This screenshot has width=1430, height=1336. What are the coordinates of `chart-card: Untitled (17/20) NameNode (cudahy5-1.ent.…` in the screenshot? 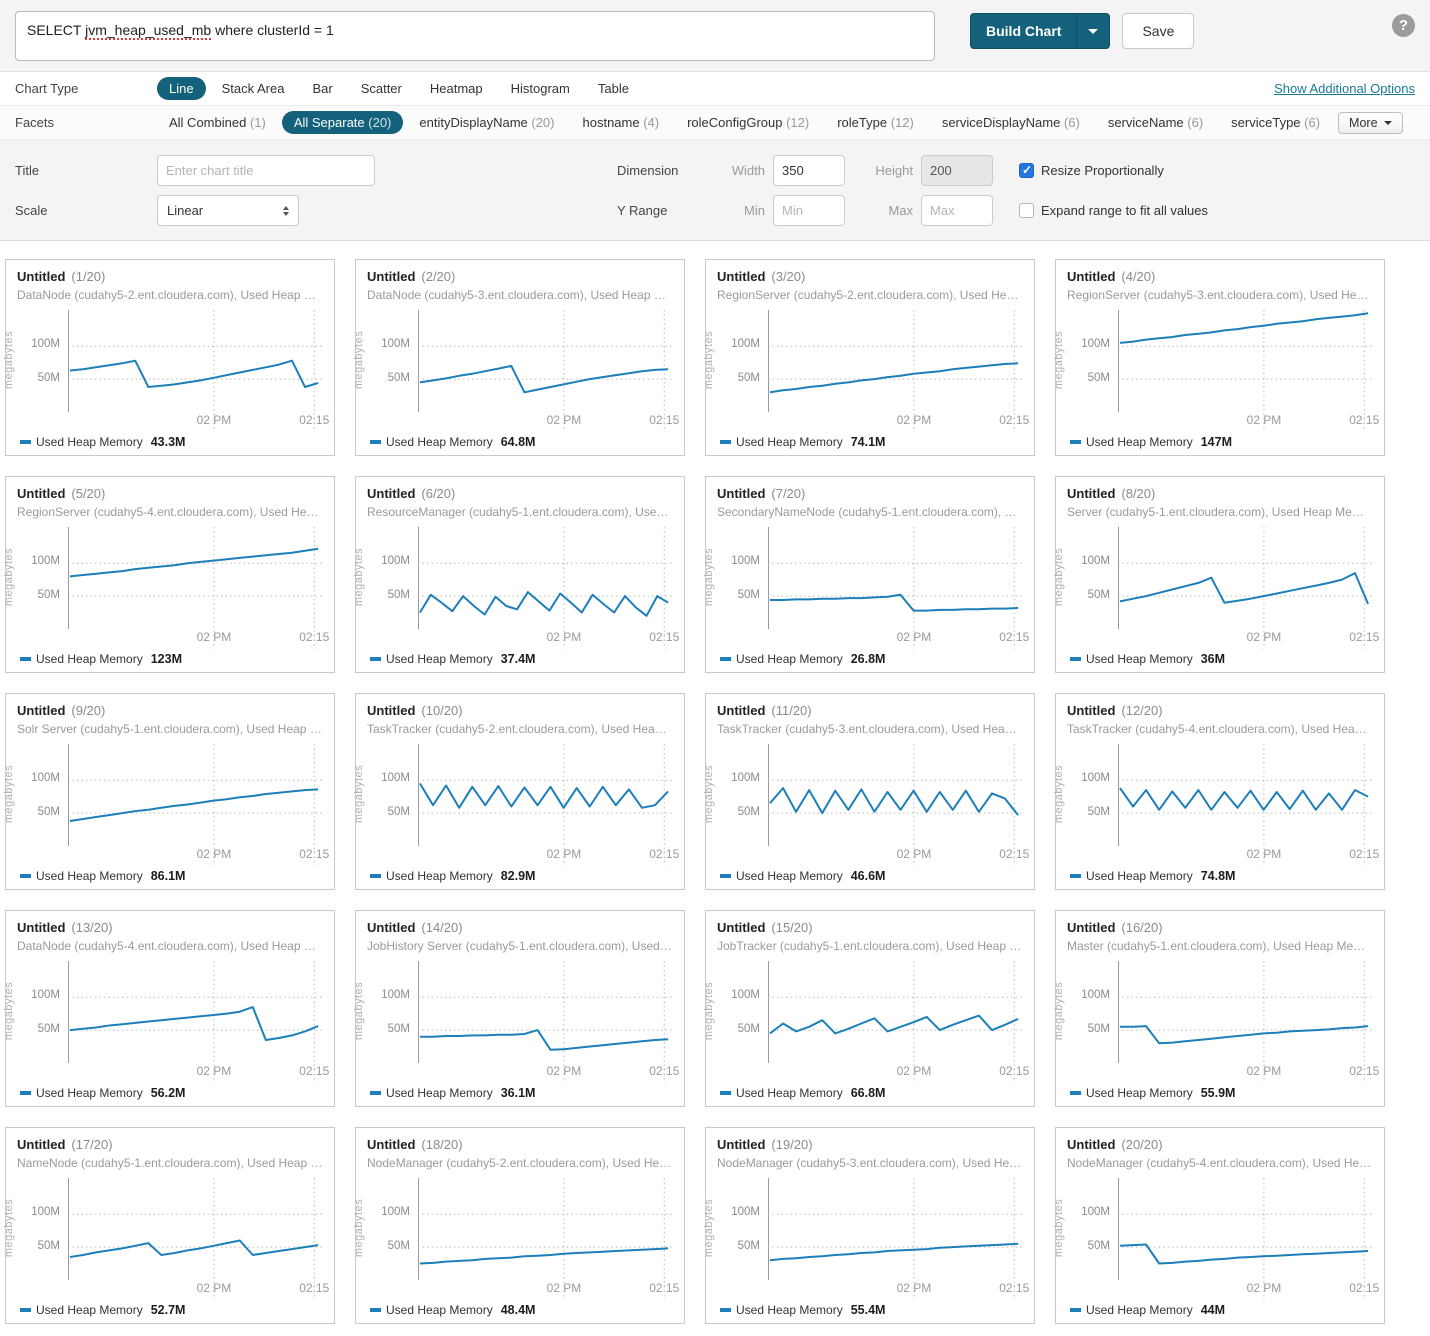 It's located at (169, 1225).